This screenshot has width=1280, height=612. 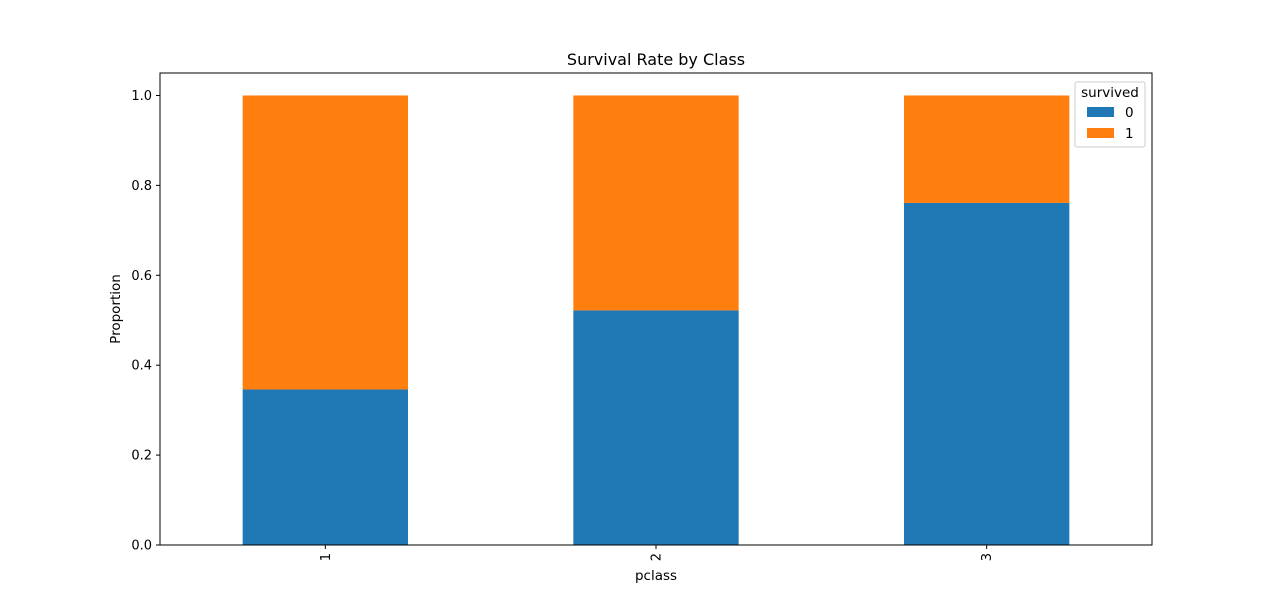 I want to click on legend-label-1: 1, so click(x=1129, y=134).